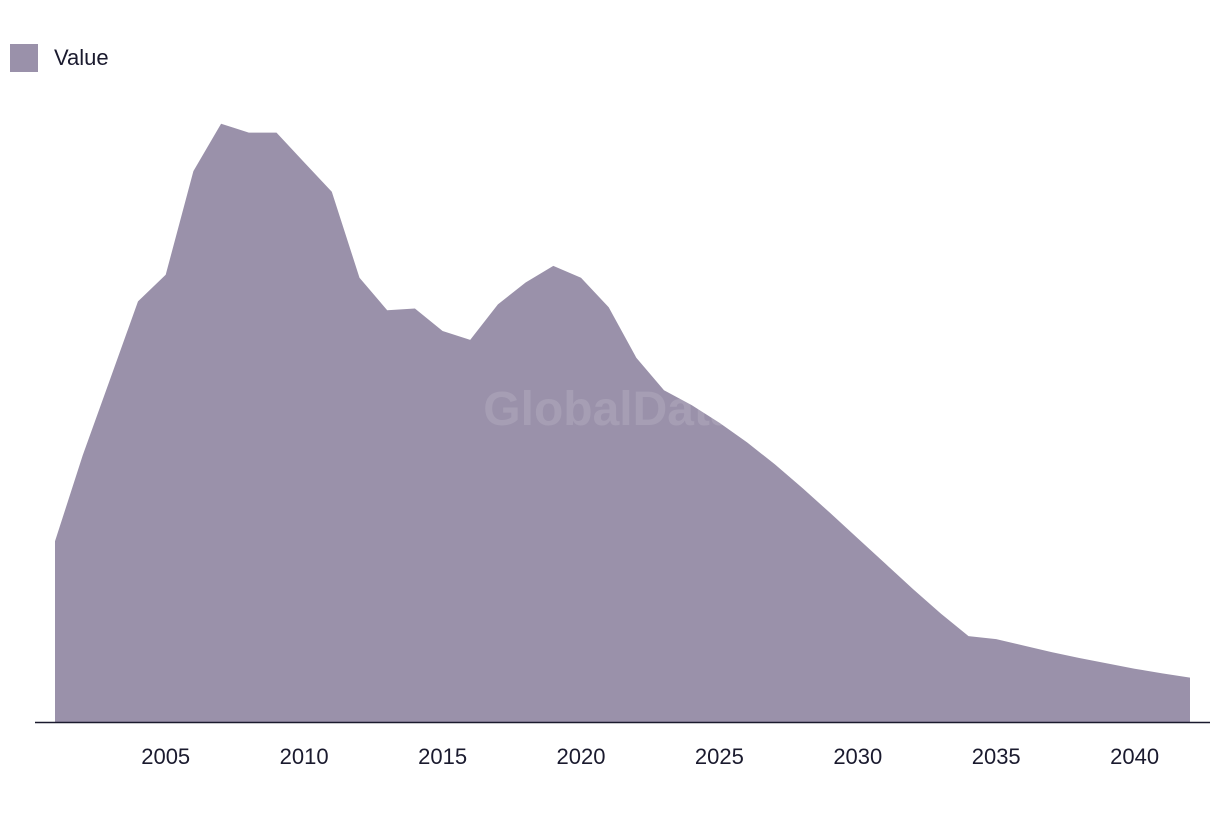 The width and height of the screenshot is (1220, 816). Describe the element at coordinates (581, 756) in the screenshot. I see `x-tick-label: 2020` at that location.